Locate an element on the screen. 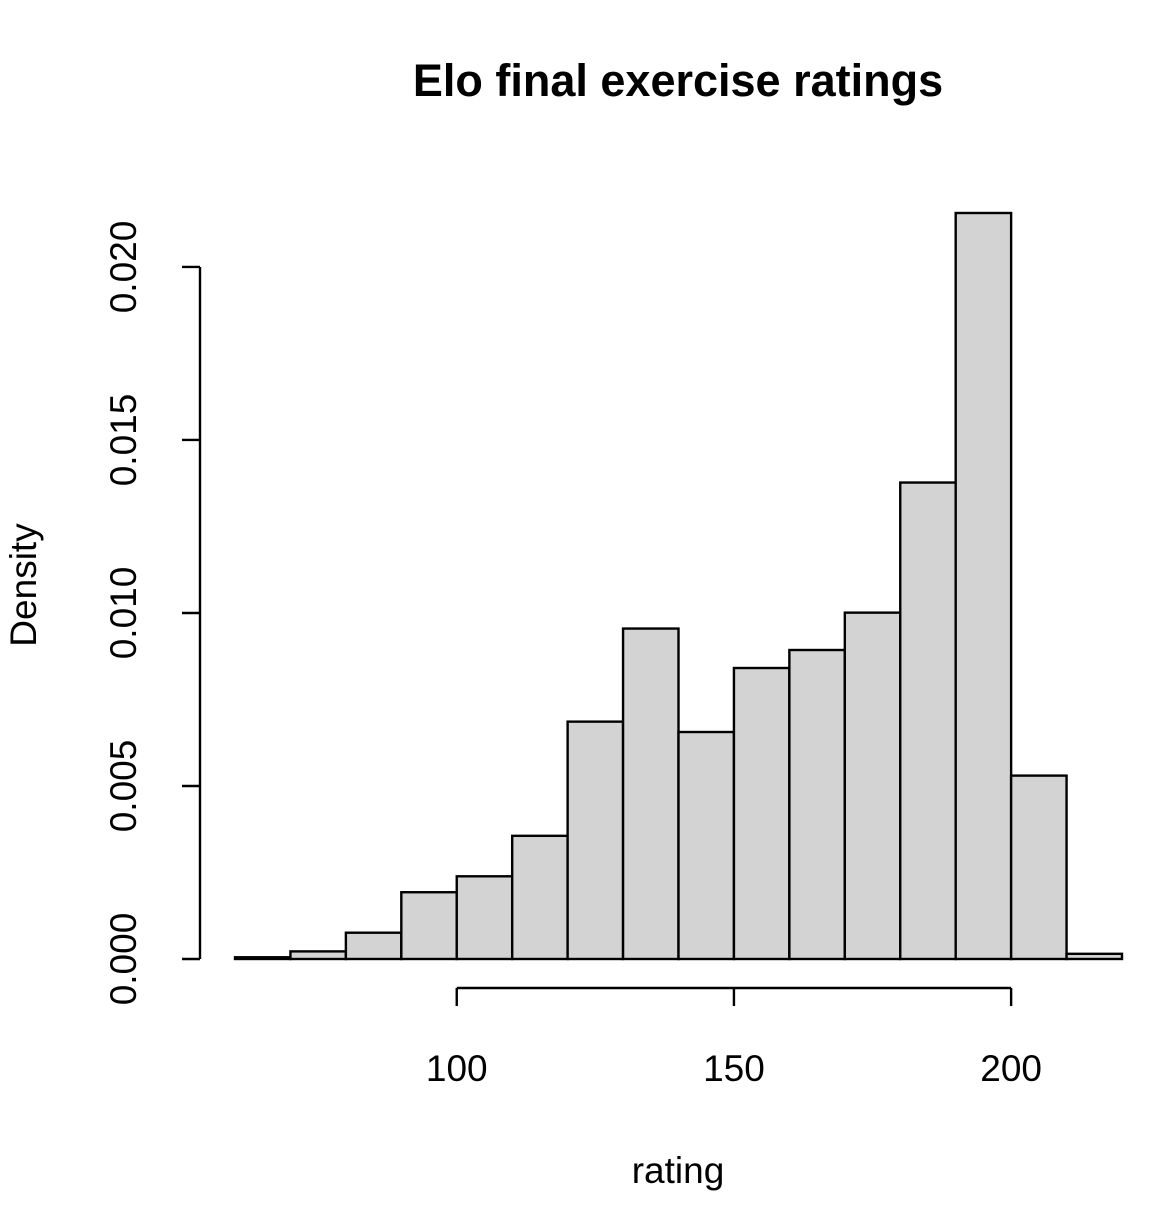 The image size is (1164, 1222). y-tick-label: 0.015 is located at coordinates (123, 440).